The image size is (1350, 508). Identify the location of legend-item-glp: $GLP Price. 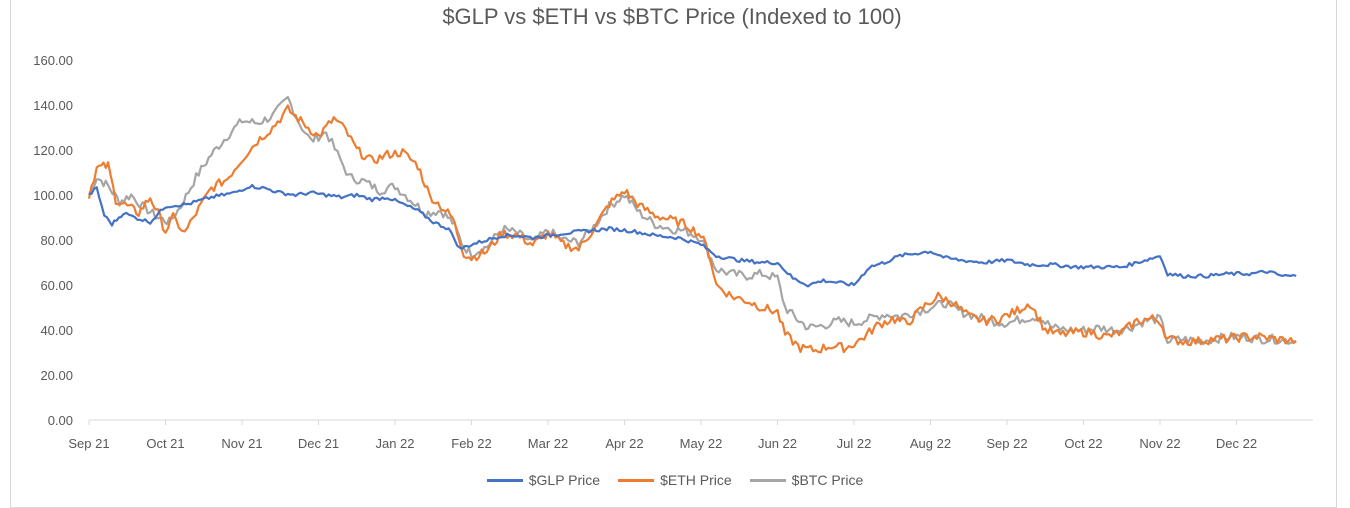
(543, 480).